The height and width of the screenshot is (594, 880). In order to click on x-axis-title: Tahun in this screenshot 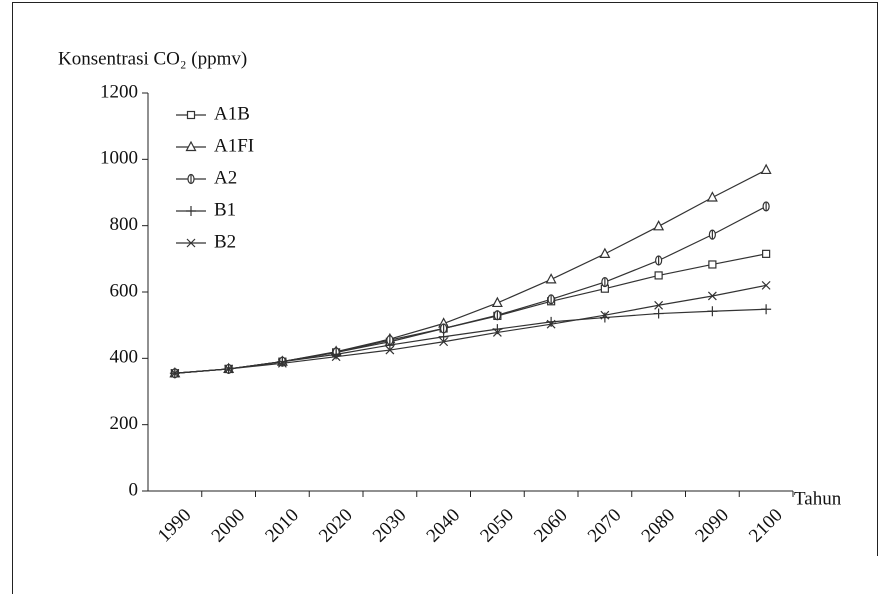, I will do `click(818, 498)`.